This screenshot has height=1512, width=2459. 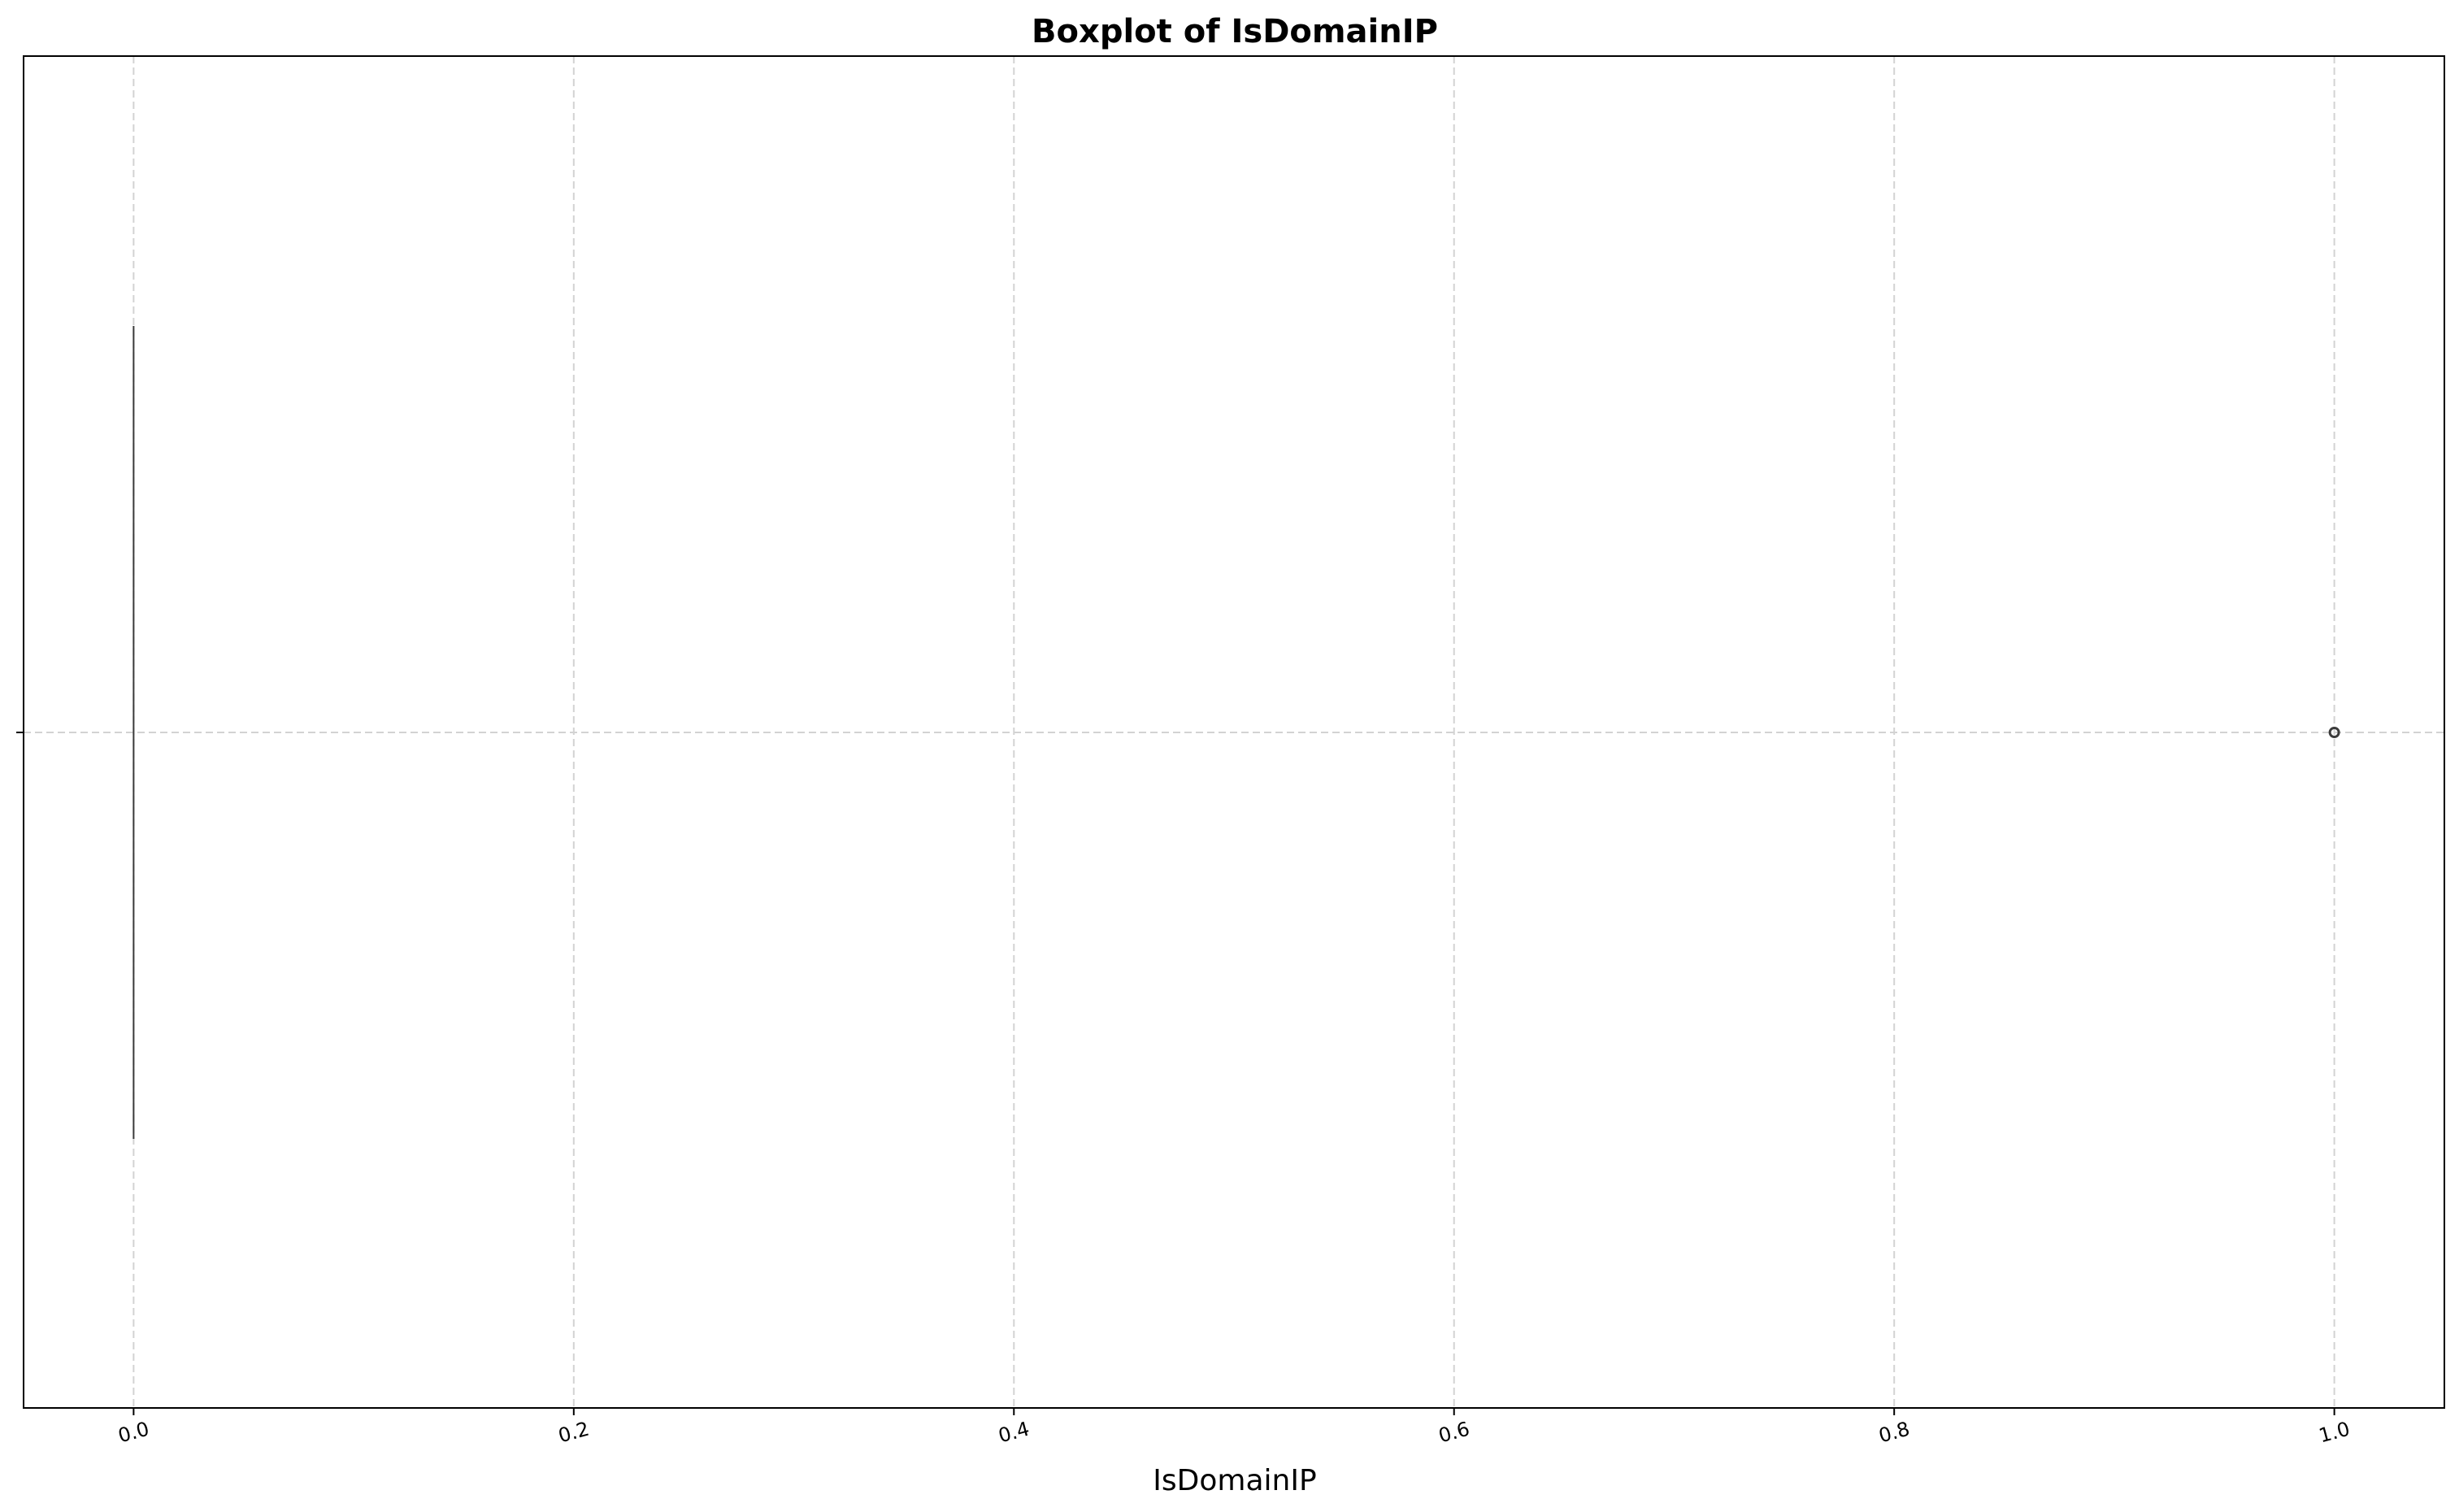 I want to click on outlier-point, so click(x=2334, y=732).